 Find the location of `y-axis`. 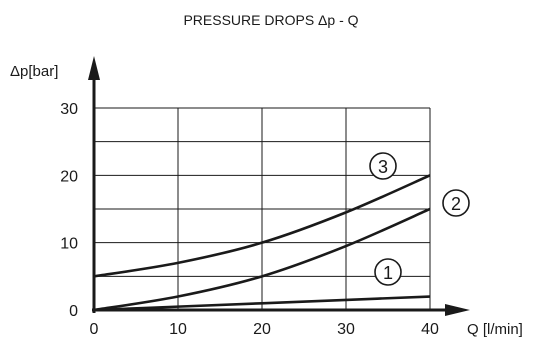

y-axis is located at coordinates (94, 184).